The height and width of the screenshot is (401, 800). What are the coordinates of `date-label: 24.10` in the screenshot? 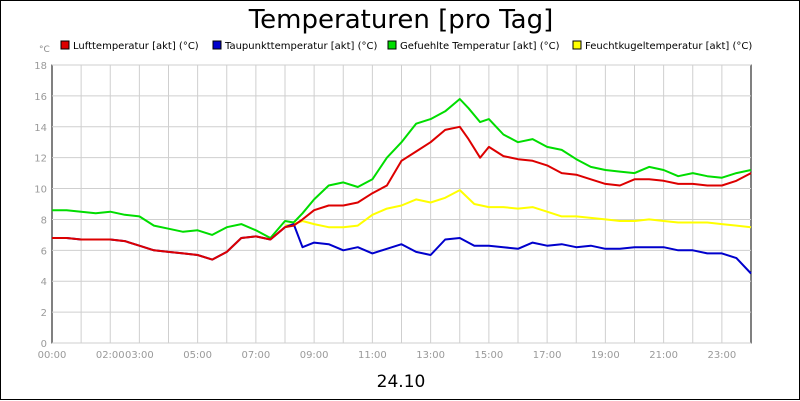 It's located at (401, 382).